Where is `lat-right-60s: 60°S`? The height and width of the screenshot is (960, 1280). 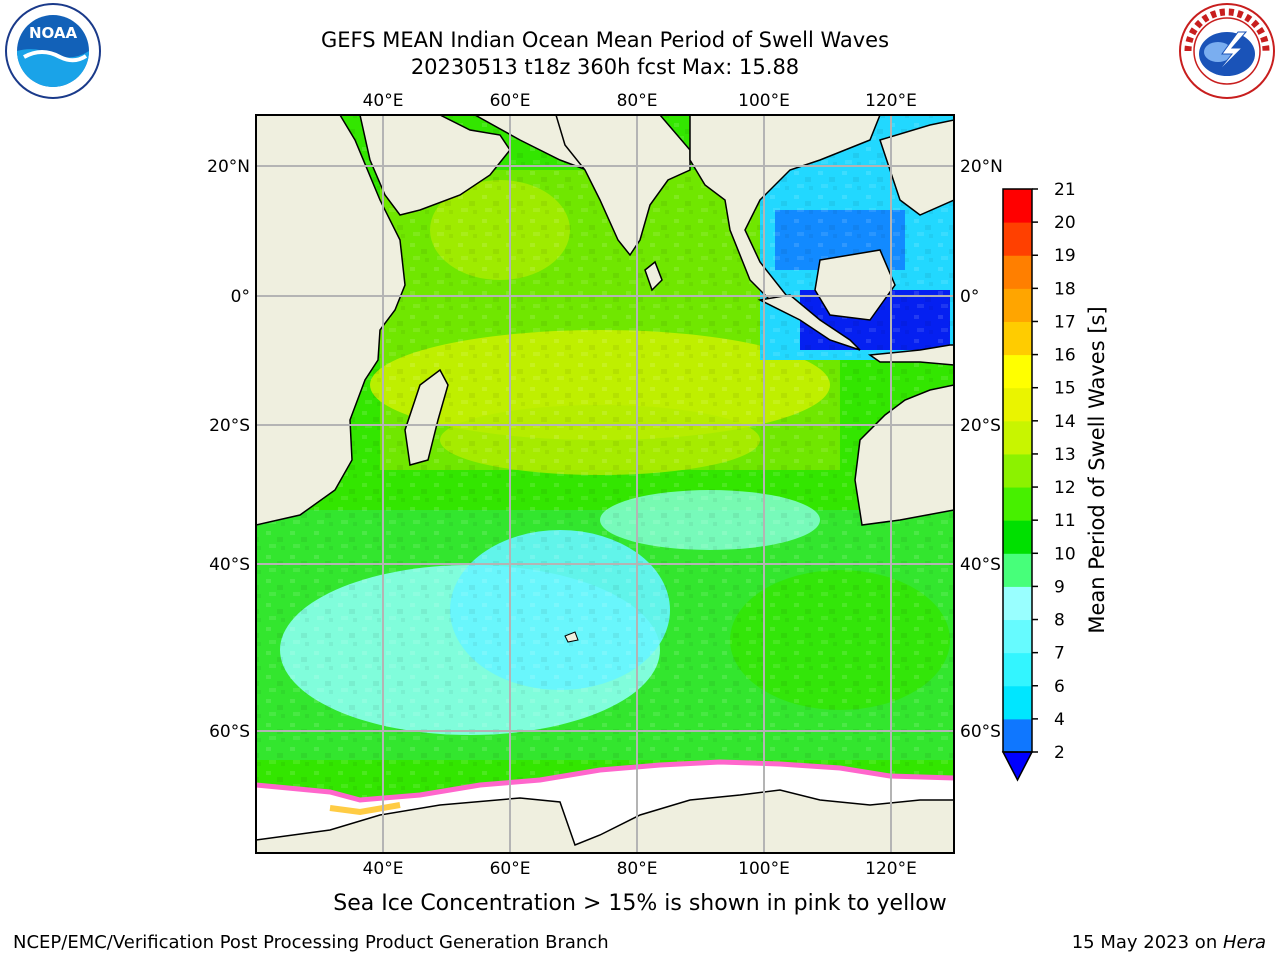 lat-right-60s: 60°S is located at coordinates (980, 732).